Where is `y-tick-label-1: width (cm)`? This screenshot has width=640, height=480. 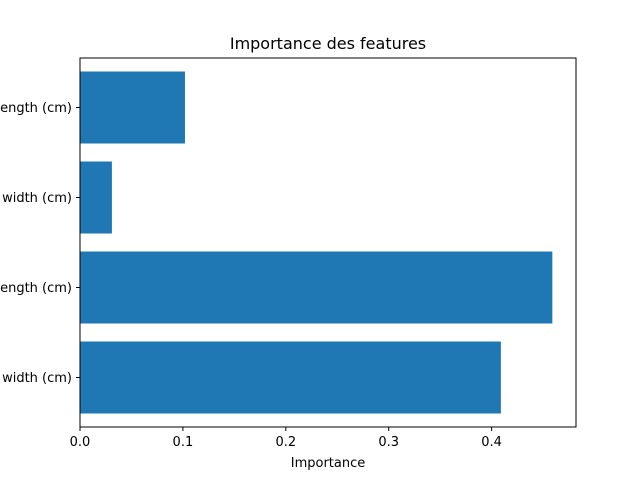
y-tick-label-1: width (cm) is located at coordinates (37, 198).